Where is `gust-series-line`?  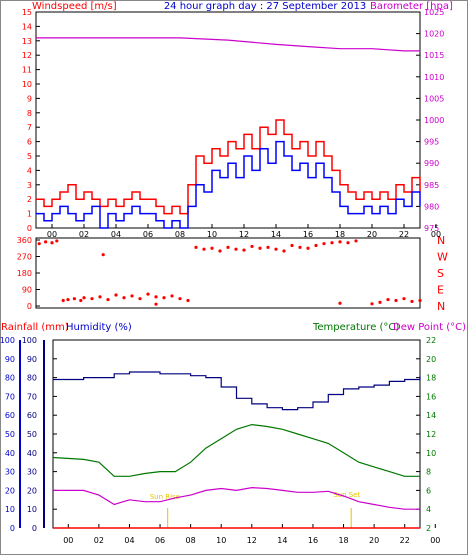 gust-series-line is located at coordinates (228, 184).